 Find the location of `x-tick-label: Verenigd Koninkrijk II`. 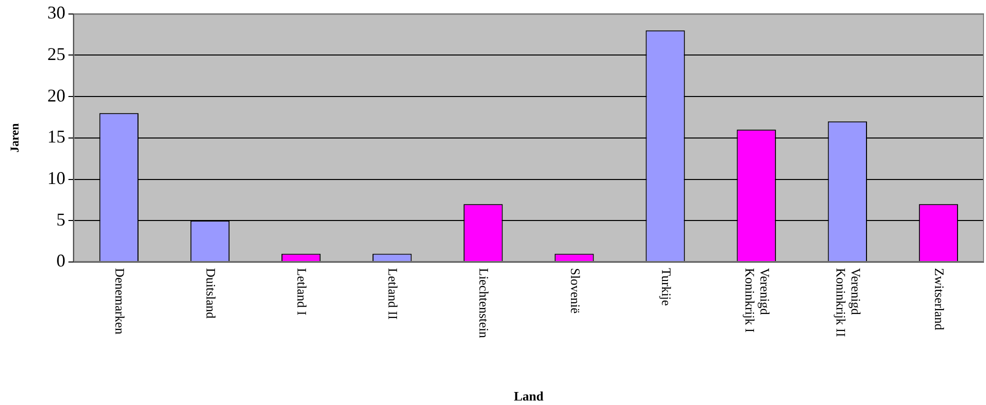

x-tick-label: Verenigd Koninkrijk II is located at coordinates (848, 302).